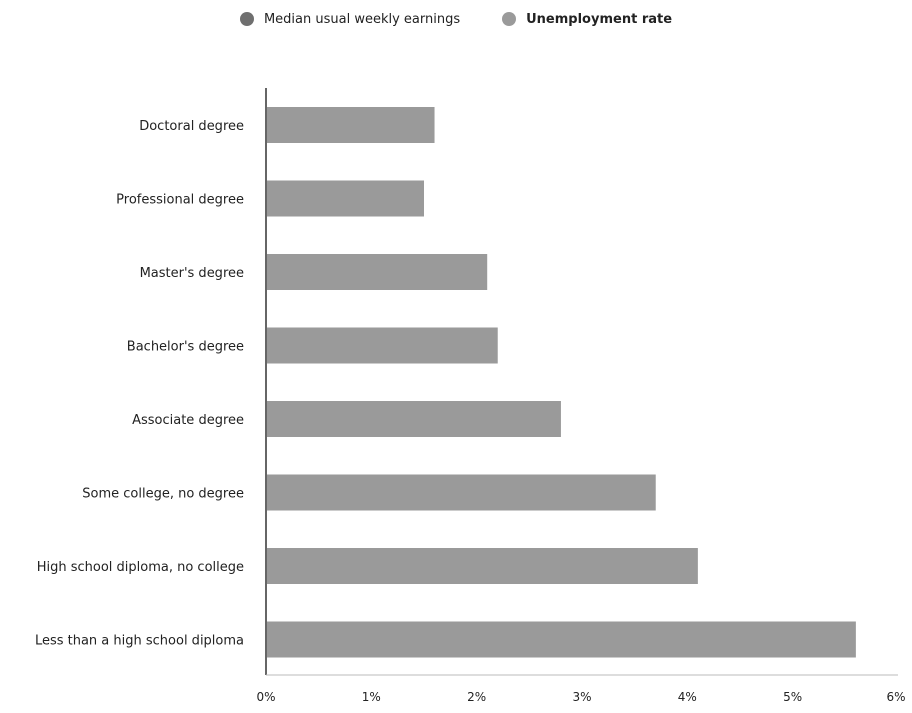 The height and width of the screenshot is (713, 912). Describe the element at coordinates (246, 19) in the screenshot. I see `legend-swatch-earnings-icon` at that location.